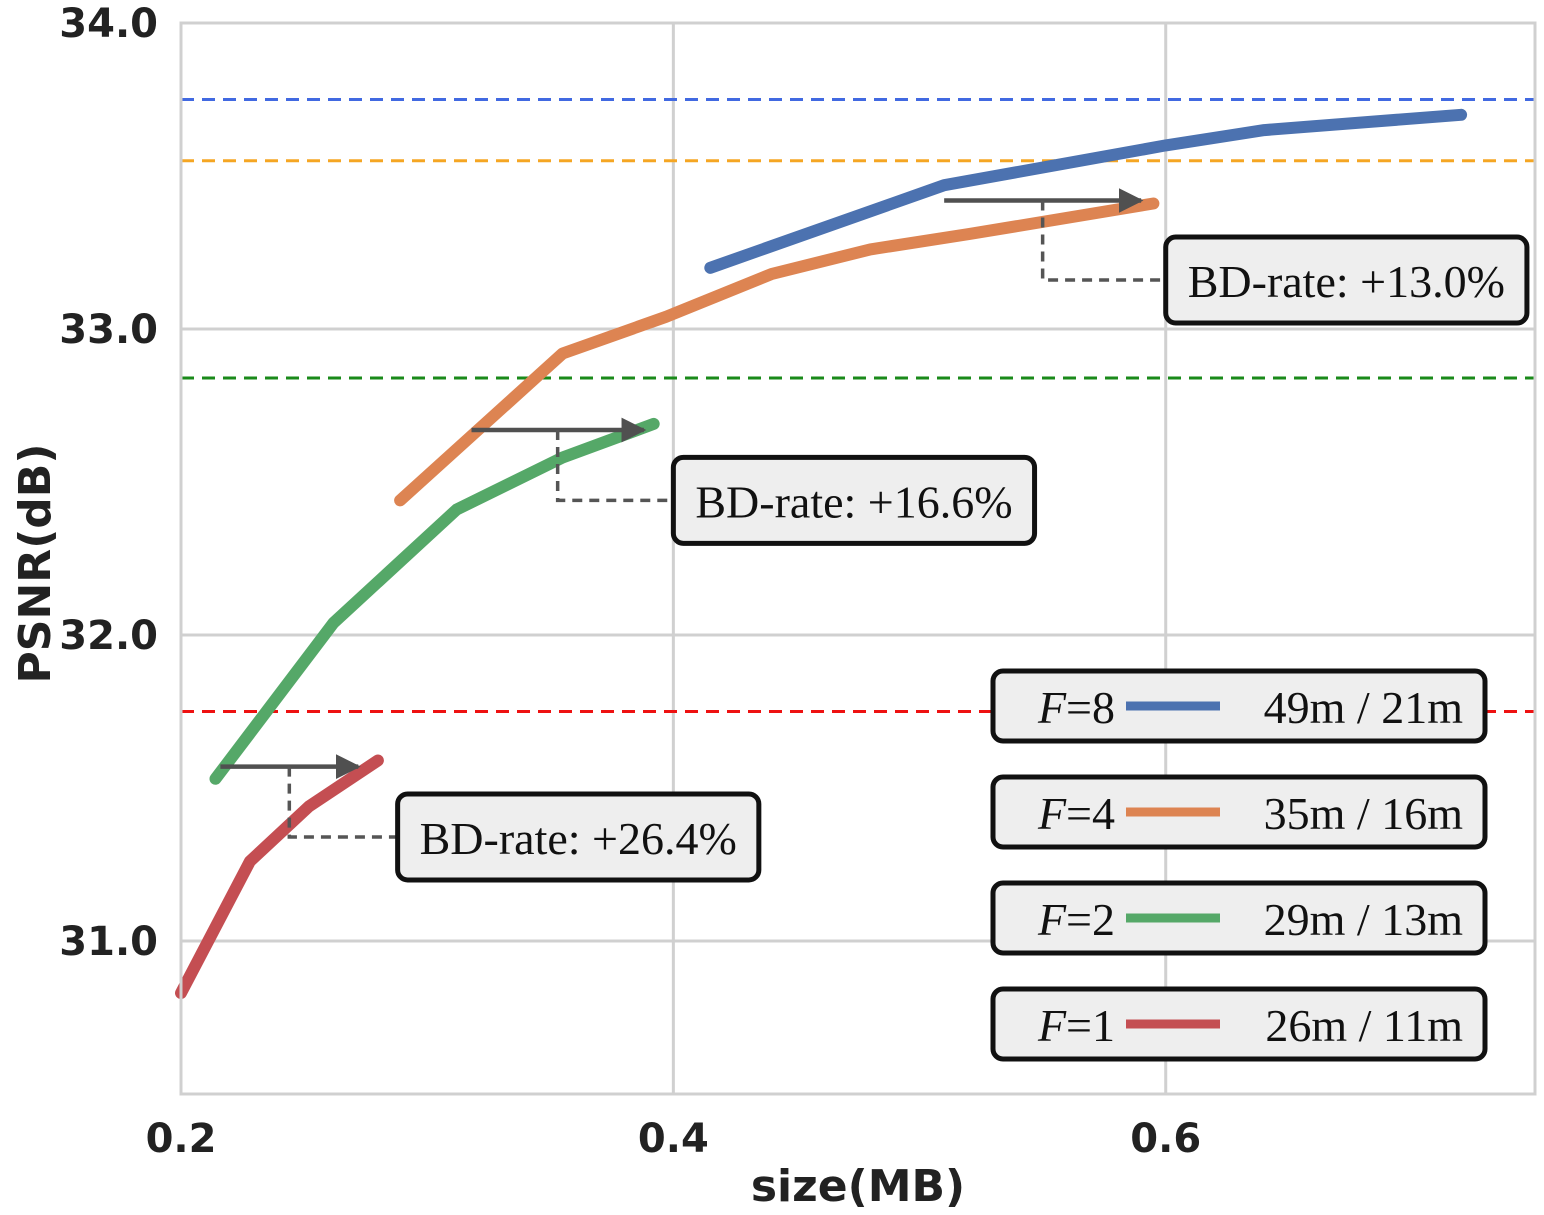 The width and height of the screenshot is (1544, 1215). Describe the element at coordinates (1364, 1025) in the screenshot. I see `legend-stats-3: 26m / 11m` at that location.